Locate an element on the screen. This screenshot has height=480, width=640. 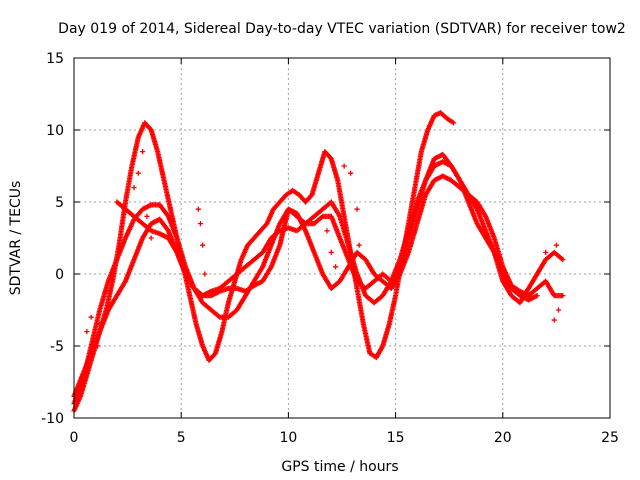
x-tick-label: 15 is located at coordinates (396, 438).